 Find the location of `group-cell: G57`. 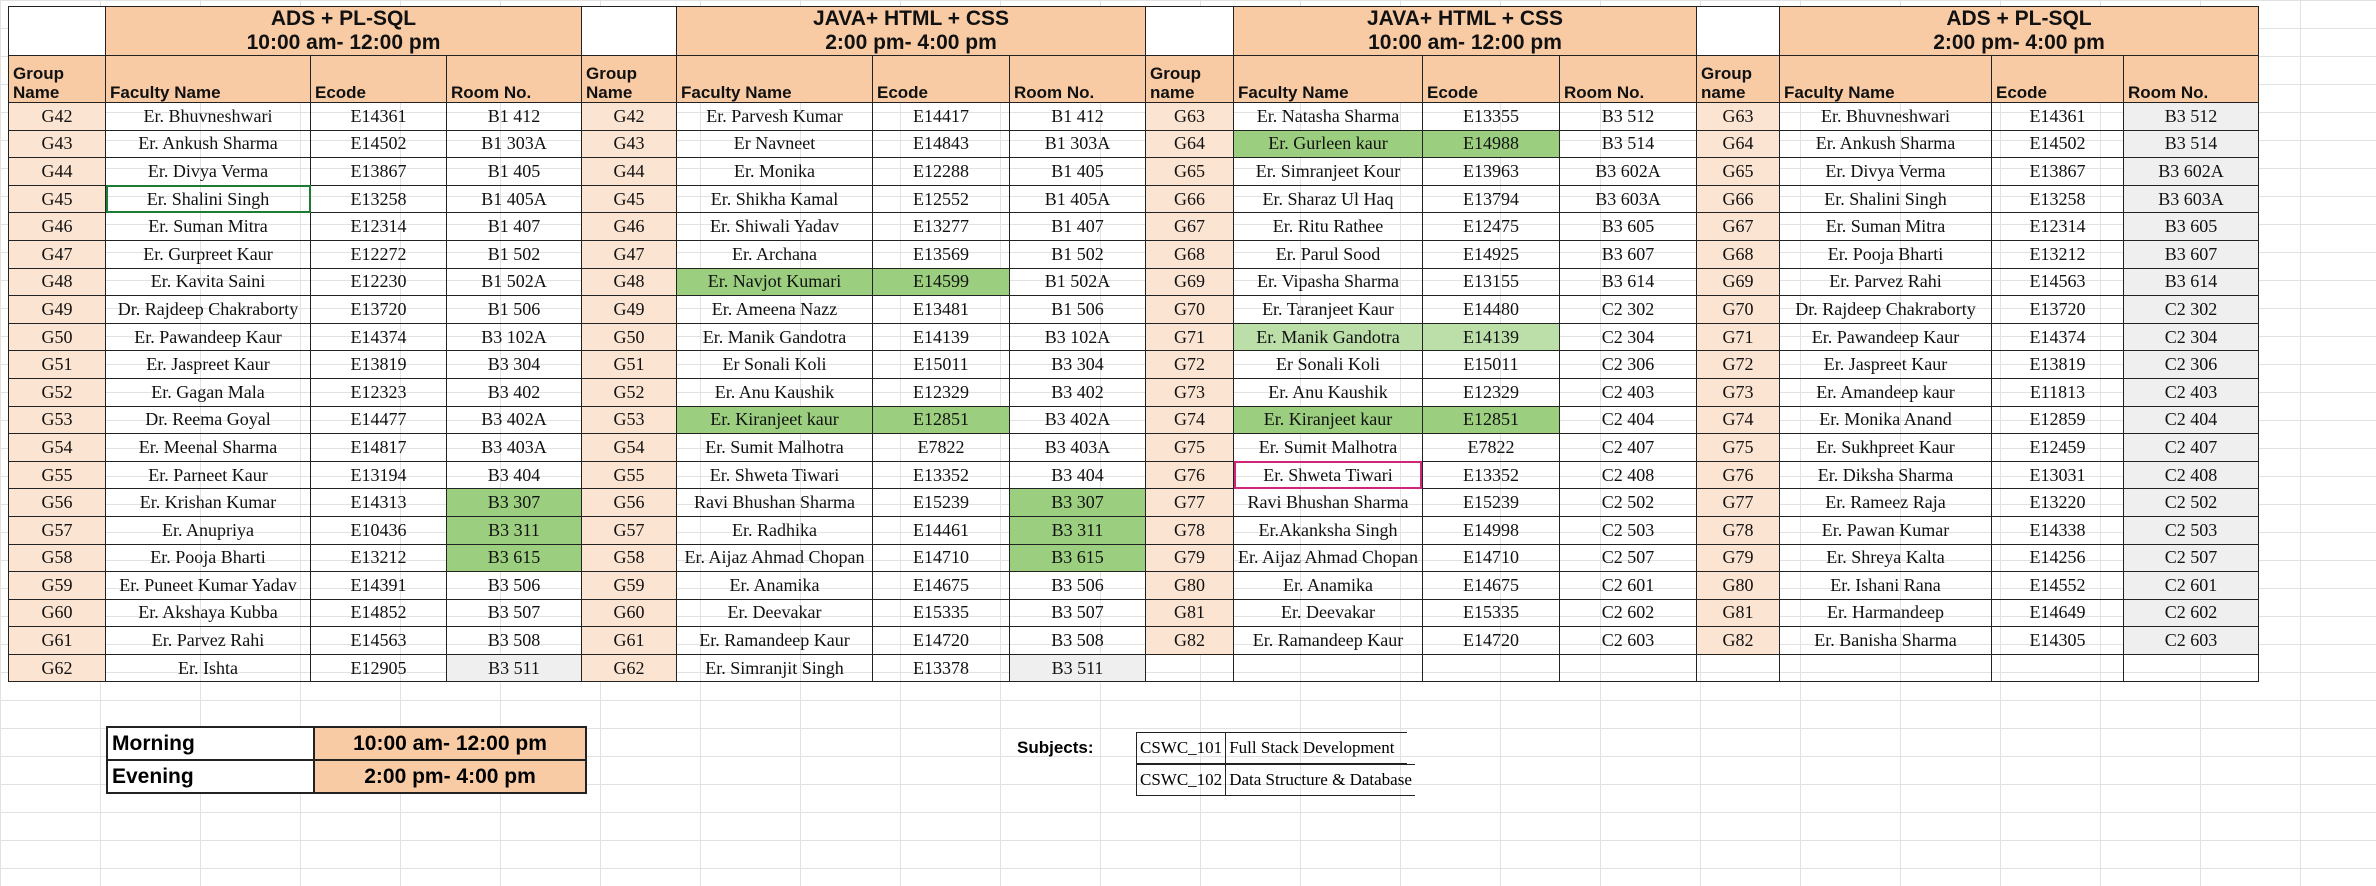

group-cell: G57 is located at coordinates (629, 530).